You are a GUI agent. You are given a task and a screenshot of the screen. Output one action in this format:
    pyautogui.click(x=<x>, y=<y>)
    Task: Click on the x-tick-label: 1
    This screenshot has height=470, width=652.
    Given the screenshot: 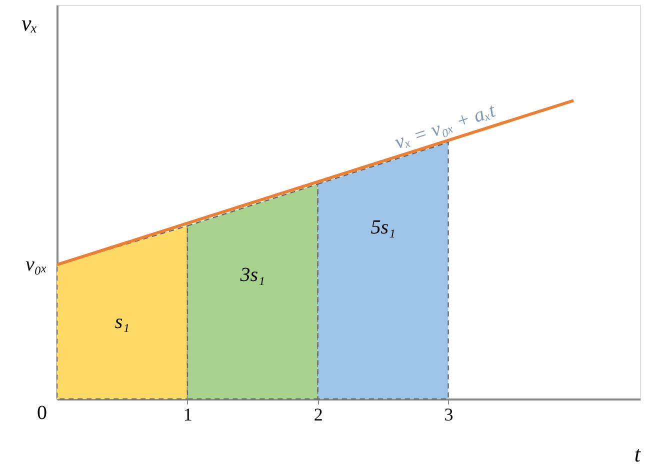 What is the action you would take?
    pyautogui.click(x=187, y=414)
    